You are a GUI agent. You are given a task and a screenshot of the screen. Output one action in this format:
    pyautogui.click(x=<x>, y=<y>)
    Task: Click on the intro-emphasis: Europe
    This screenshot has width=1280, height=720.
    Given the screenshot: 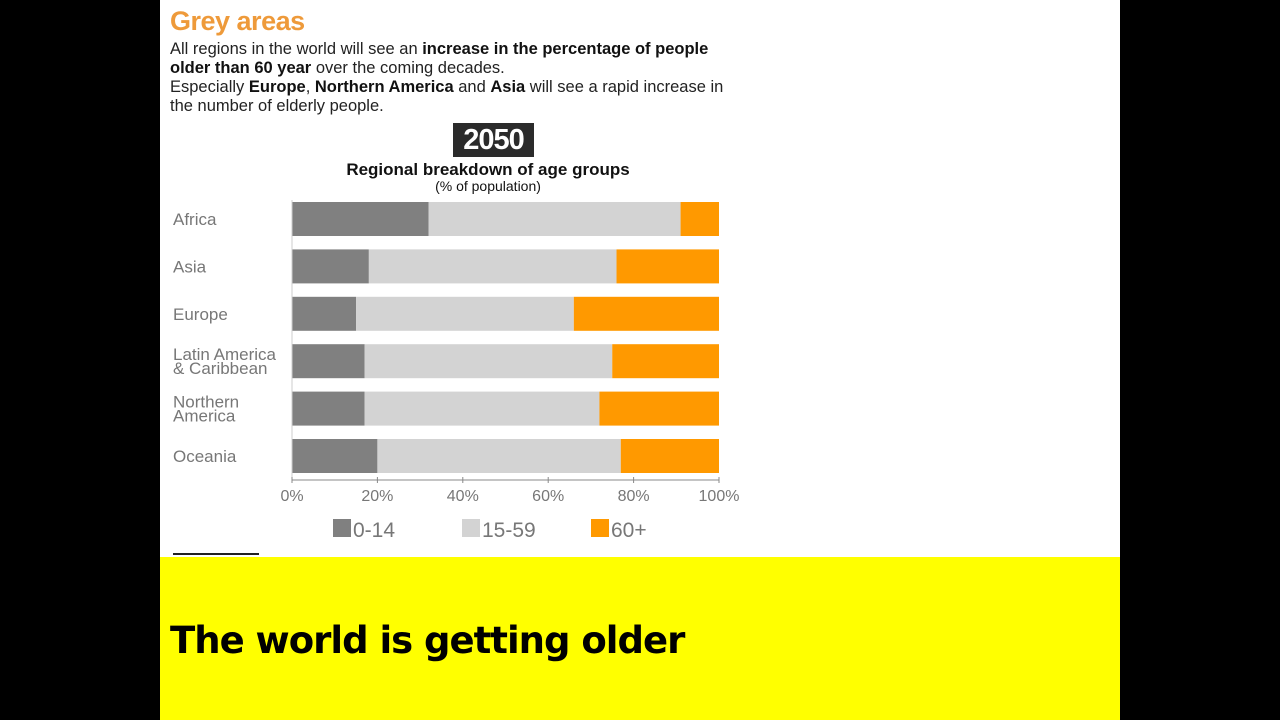 What is the action you would take?
    pyautogui.click(x=277, y=87)
    